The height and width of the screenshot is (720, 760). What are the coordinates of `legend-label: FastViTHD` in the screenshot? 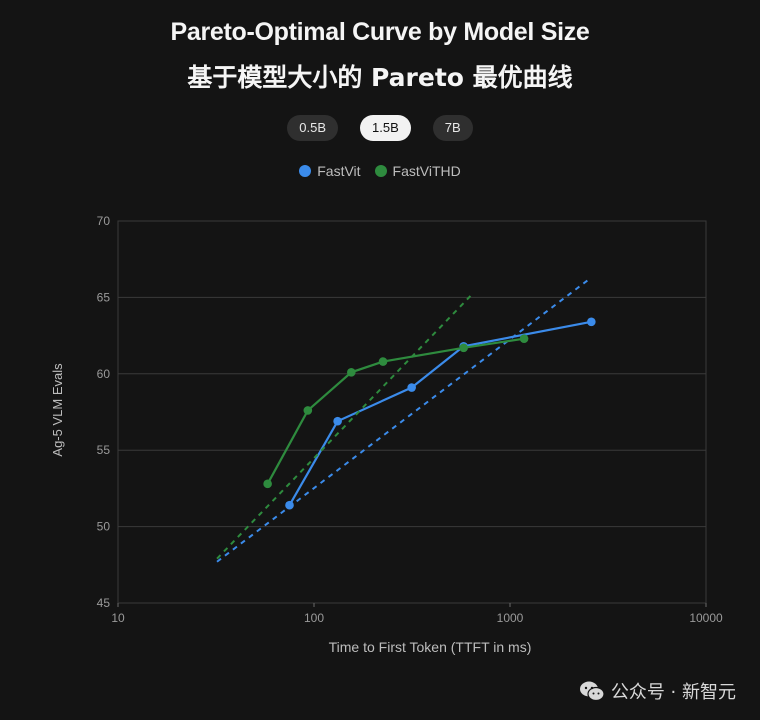 It's located at (426, 171).